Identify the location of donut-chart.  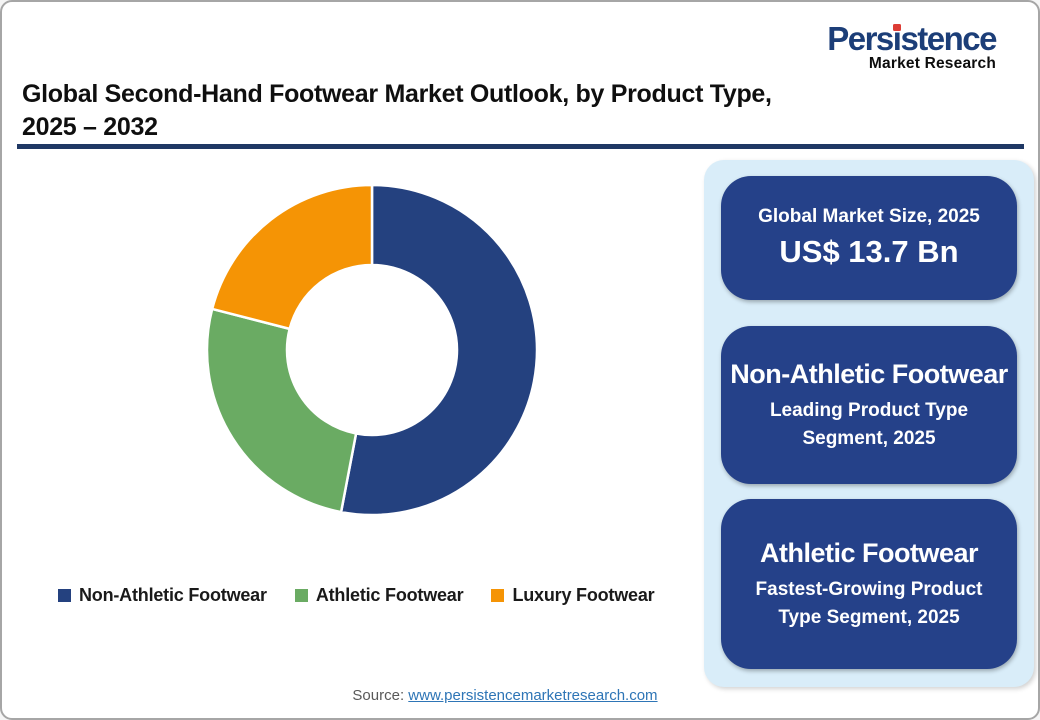
(372, 350).